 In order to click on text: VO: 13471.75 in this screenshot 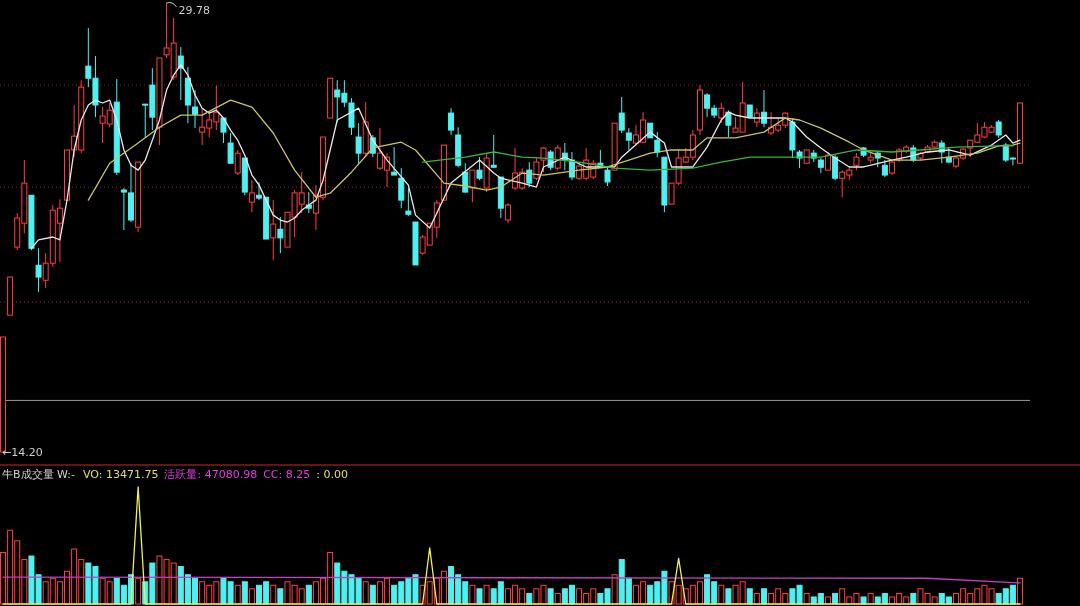, I will do `click(120, 474)`.